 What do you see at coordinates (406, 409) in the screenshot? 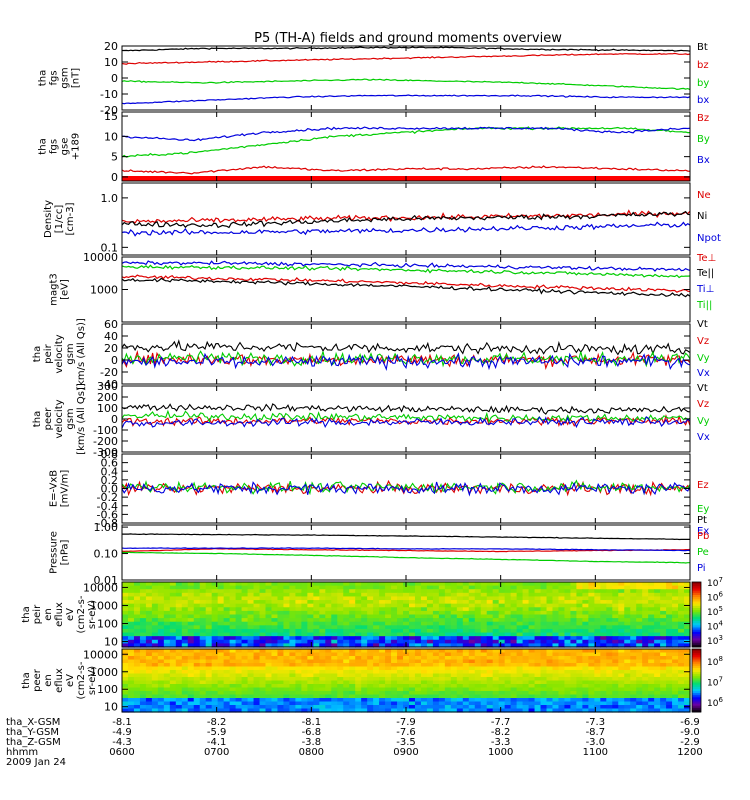
I see `series-line-vt` at bounding box center [406, 409].